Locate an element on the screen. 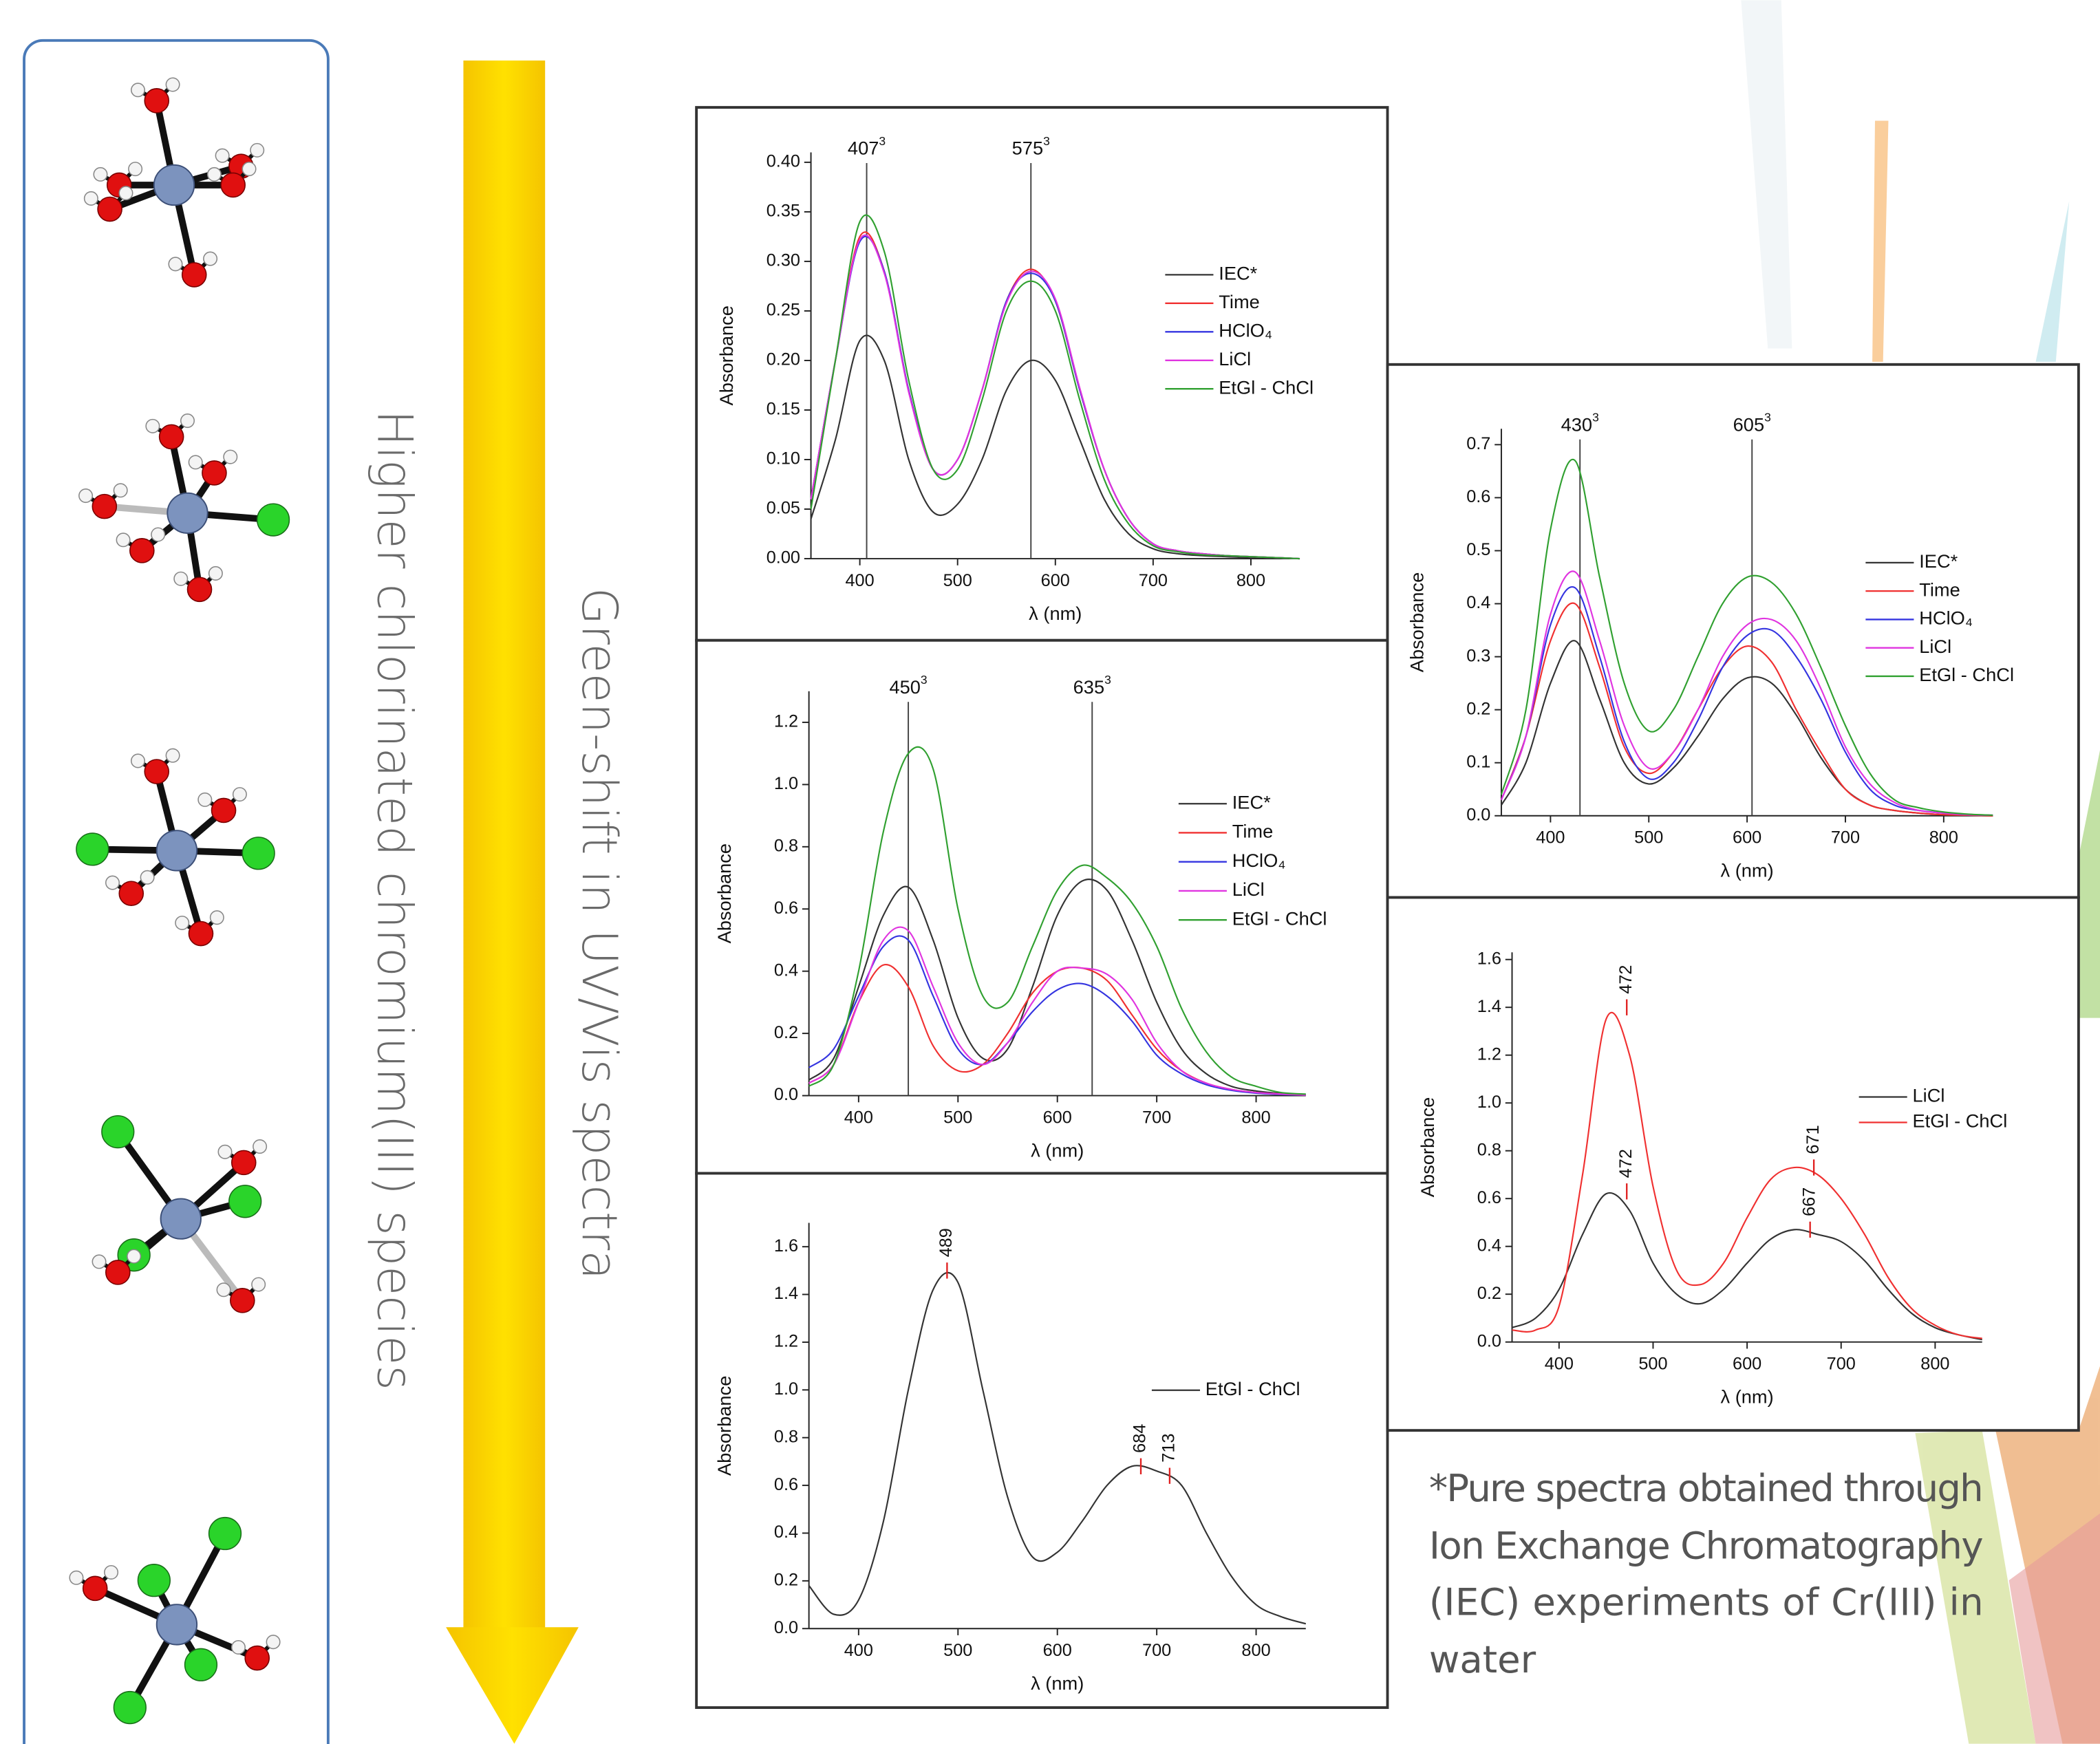 This screenshot has width=2100, height=1744. peak-label: 671 is located at coordinates (1813, 1139).